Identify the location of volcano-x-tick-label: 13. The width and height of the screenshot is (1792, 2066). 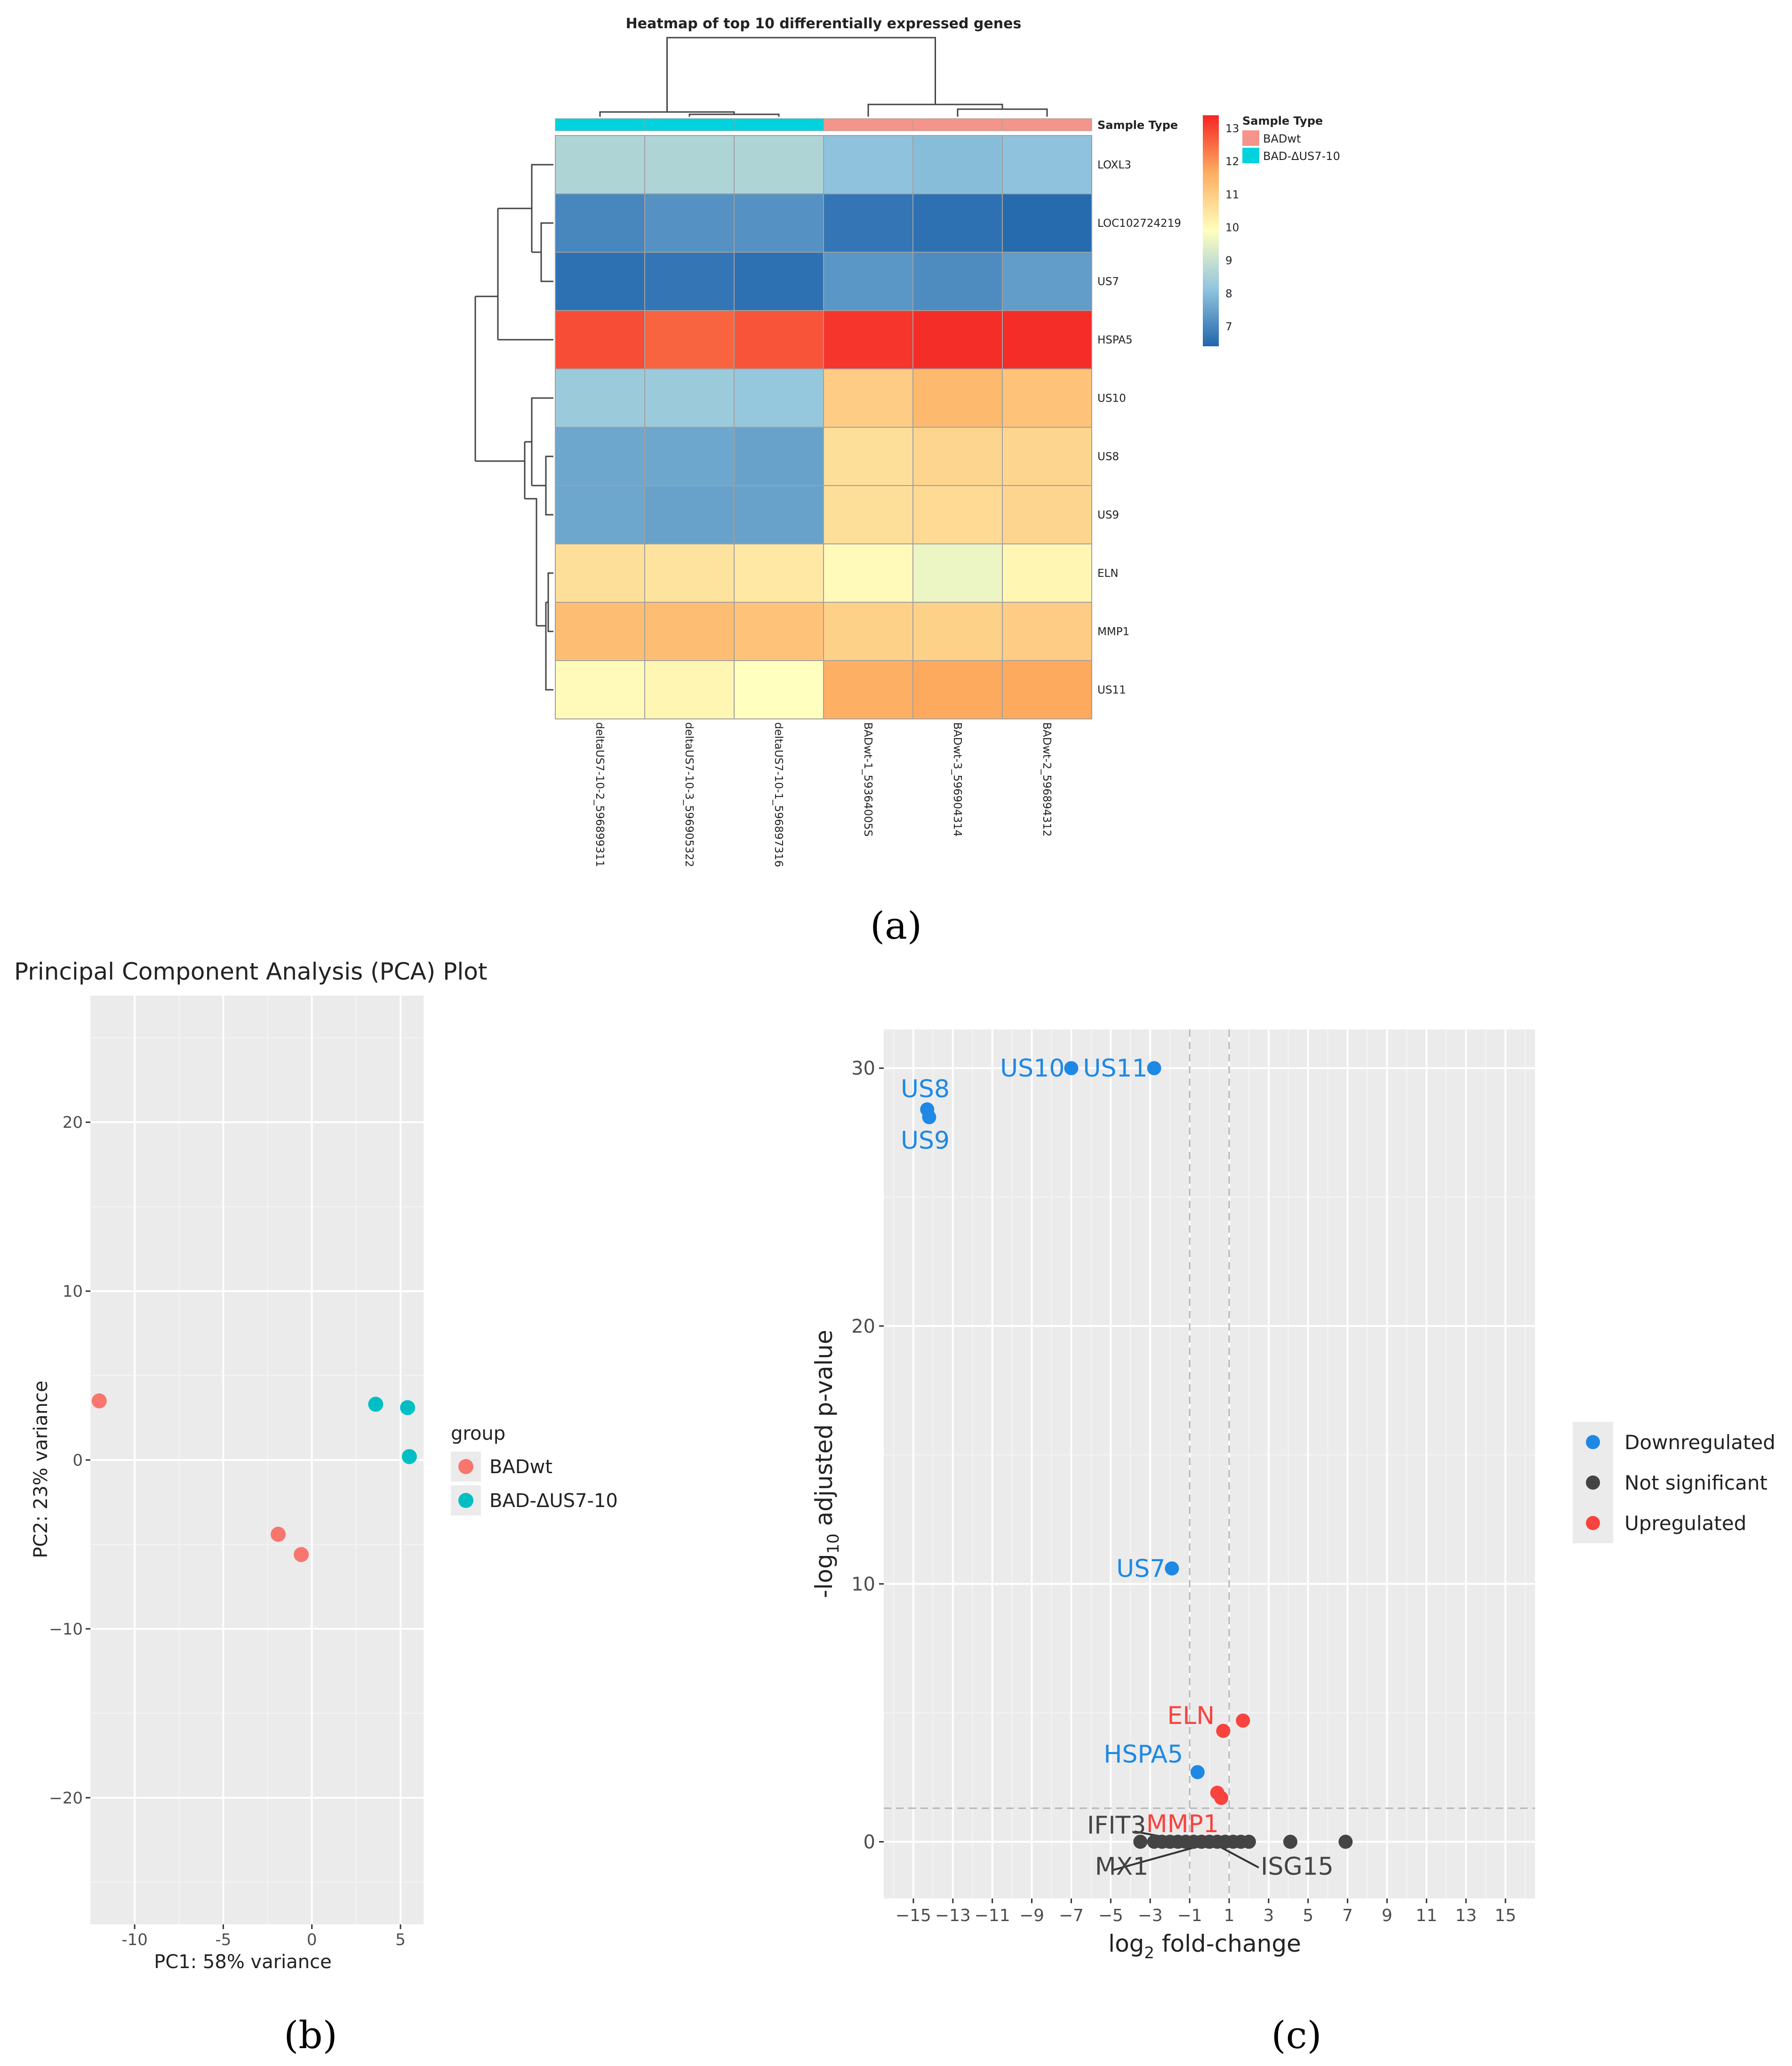
(1466, 1915).